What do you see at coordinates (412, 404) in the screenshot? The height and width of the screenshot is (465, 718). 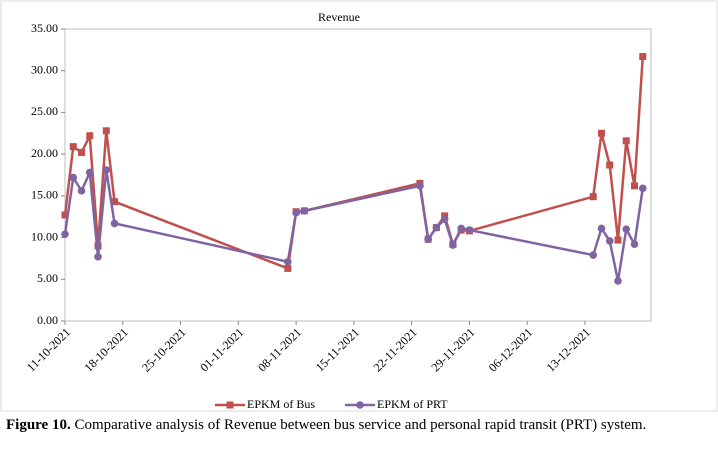 I see `legend-label: EPKM of PRT` at bounding box center [412, 404].